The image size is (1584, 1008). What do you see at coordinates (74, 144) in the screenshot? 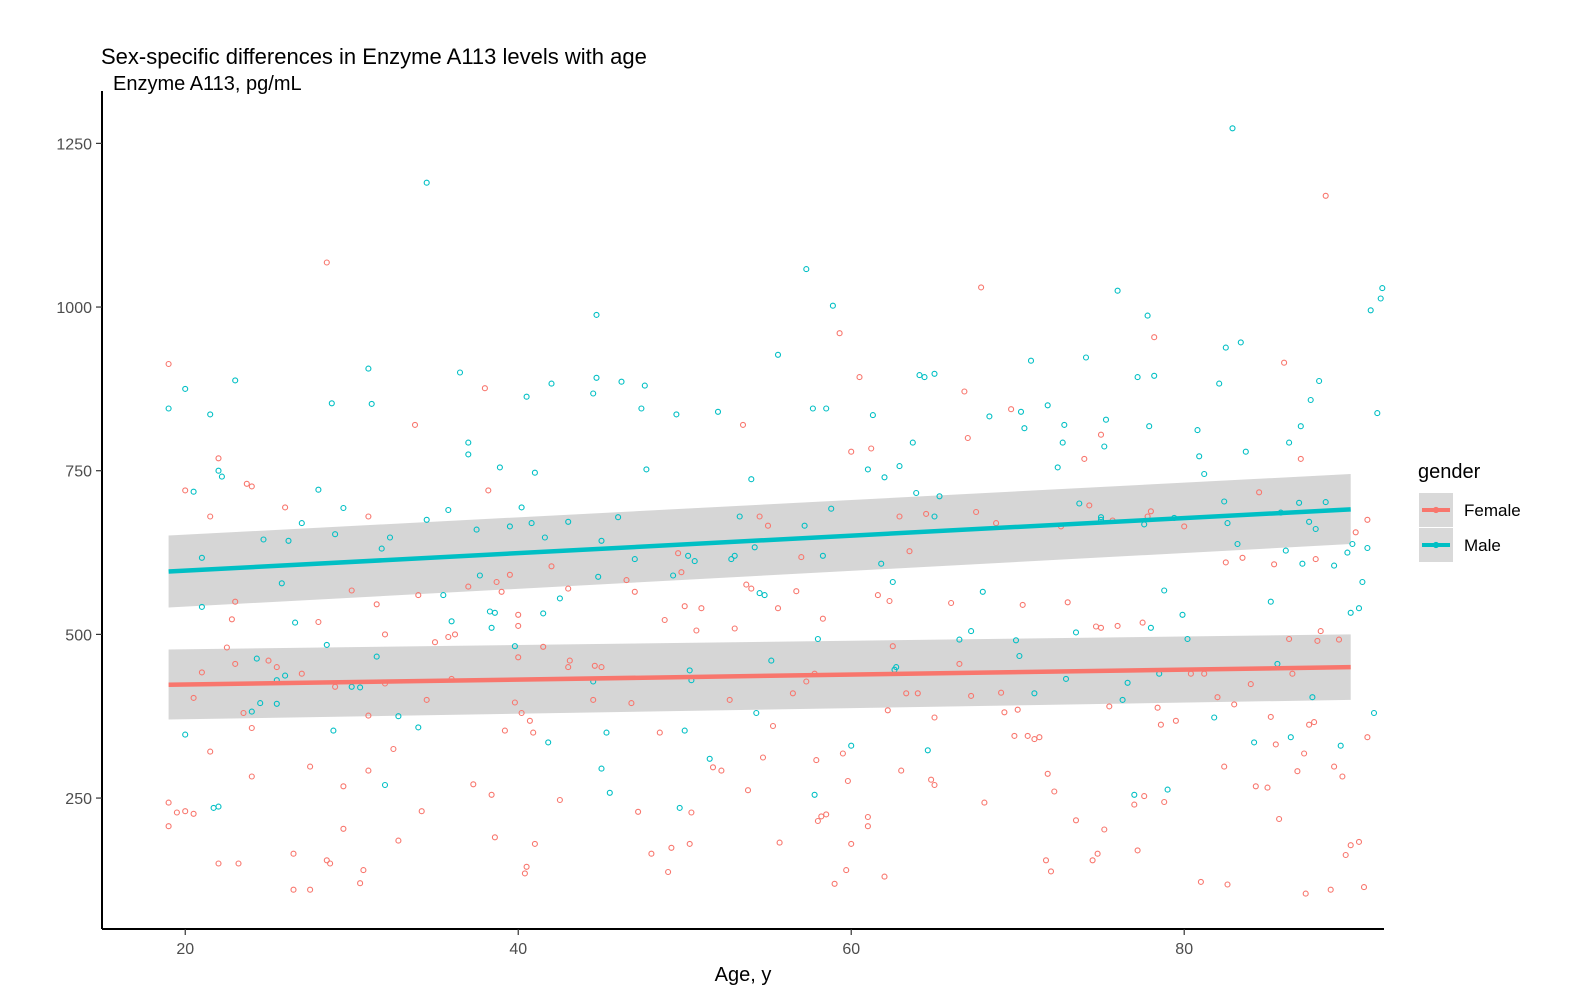
I see `y-tick-label: 1250` at bounding box center [74, 144].